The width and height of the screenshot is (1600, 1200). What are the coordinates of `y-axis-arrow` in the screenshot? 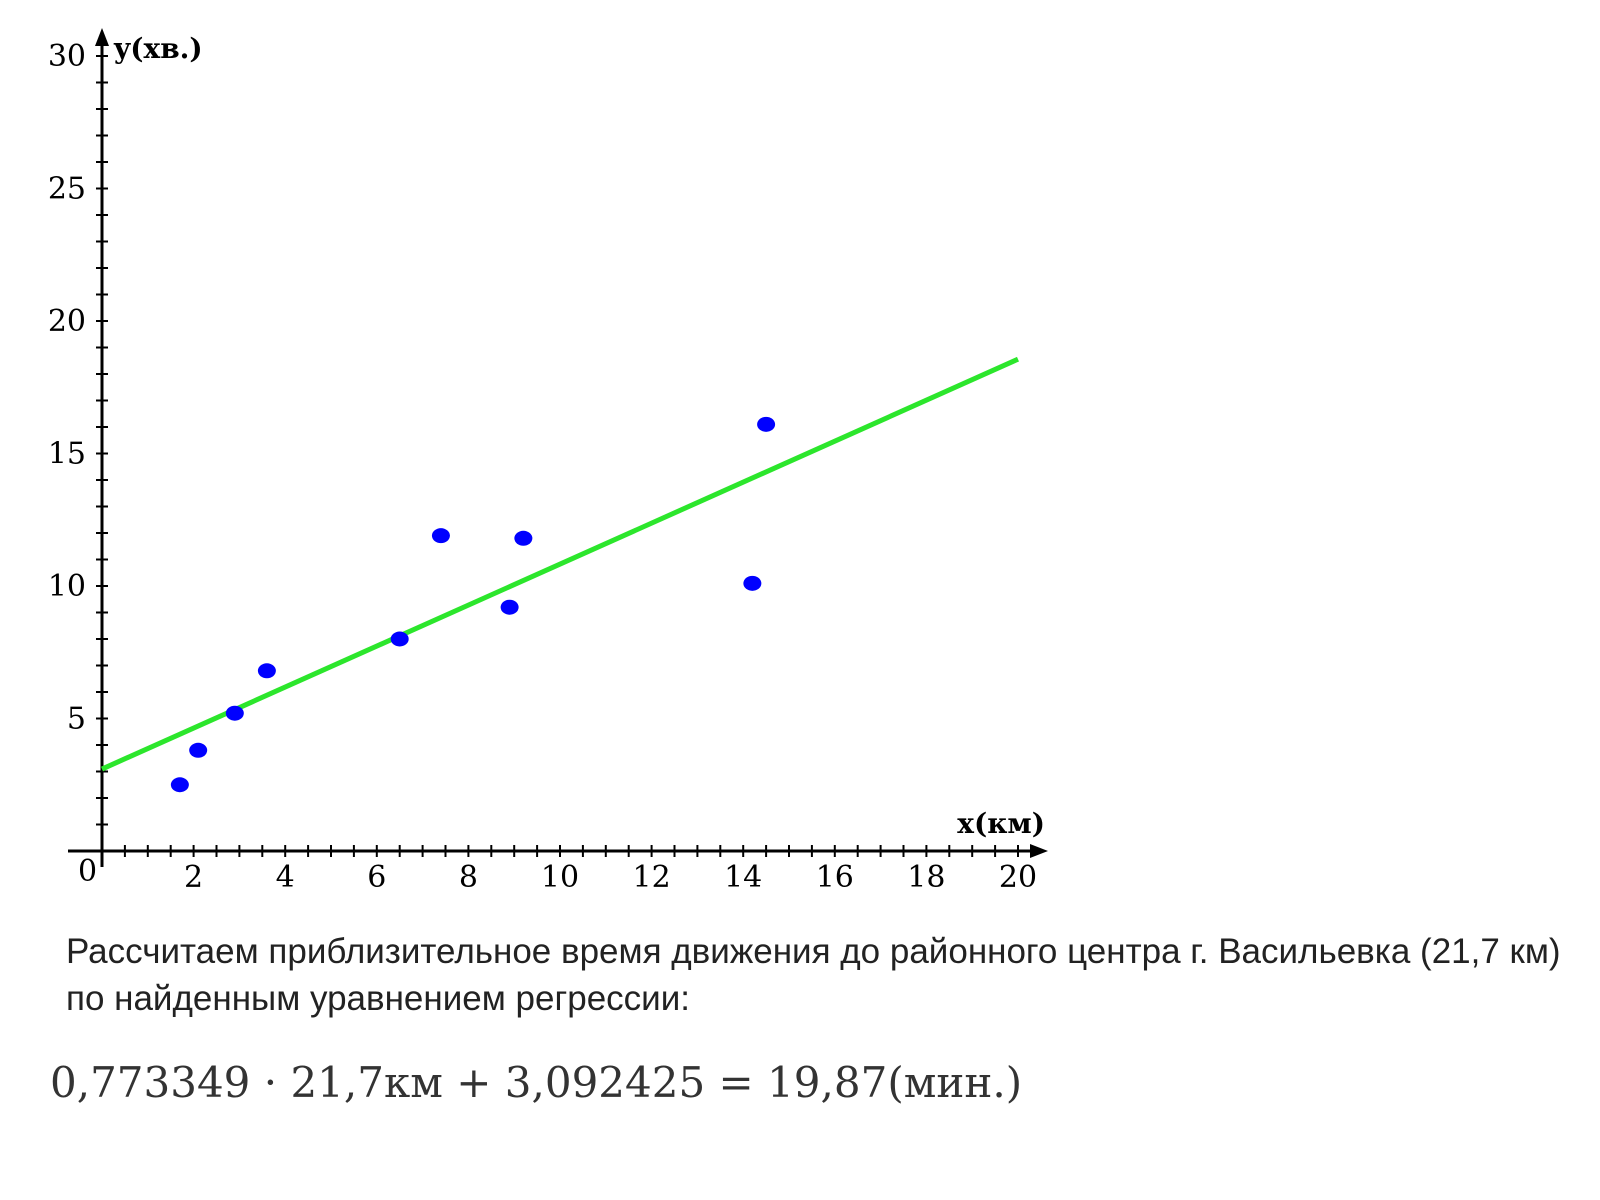 It's located at (102, 37).